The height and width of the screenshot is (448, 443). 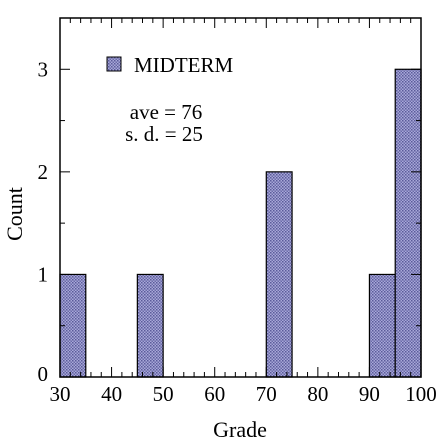 I want to click on y-tick-label: 0, so click(x=43, y=374).